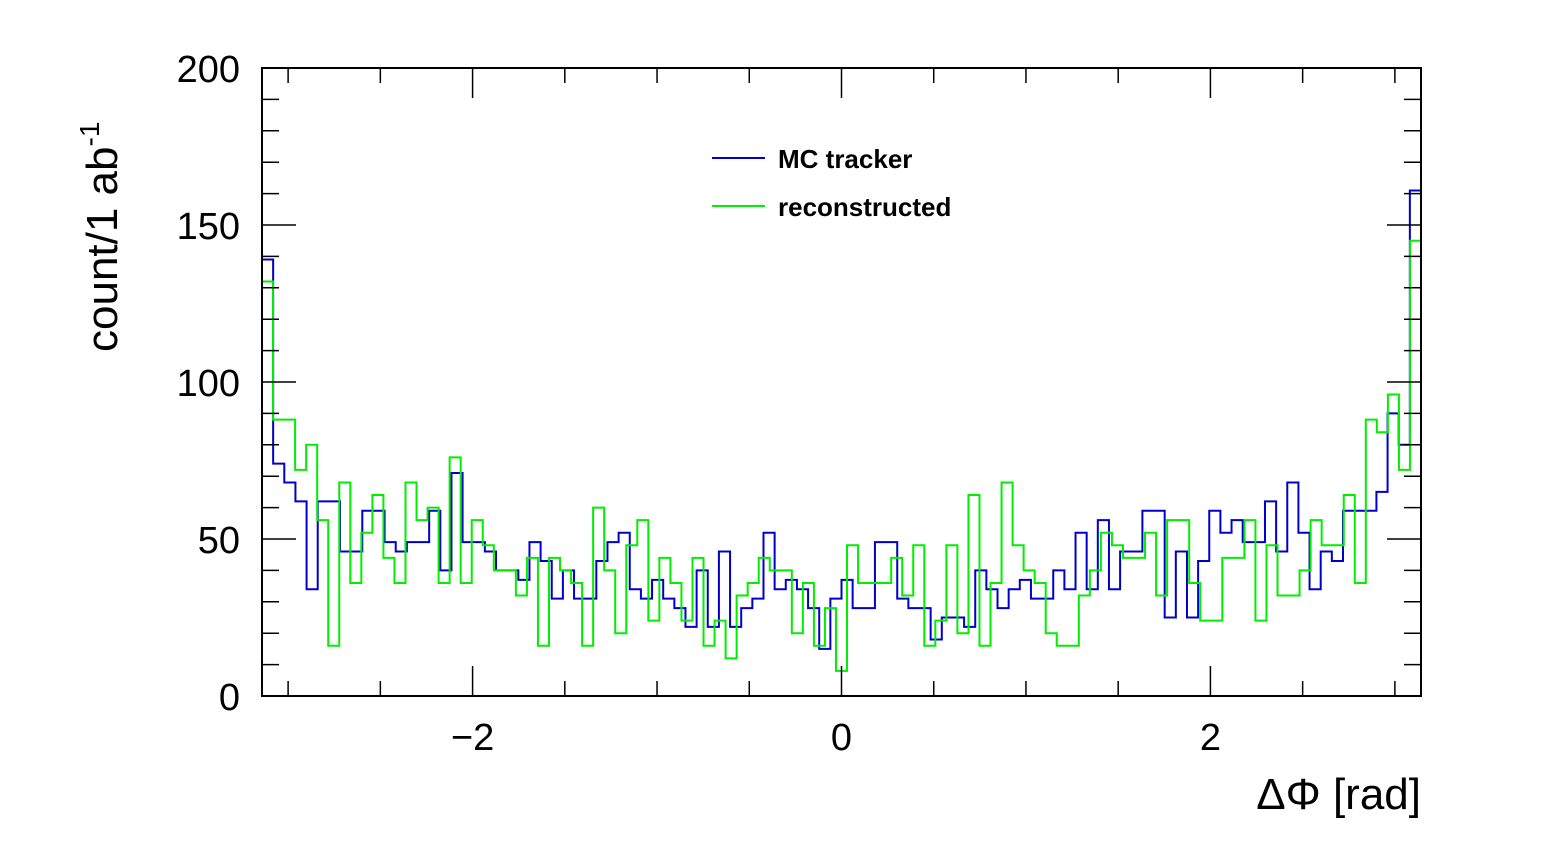  Describe the element at coordinates (1338, 794) in the screenshot. I see `x-axis-title: ΔΦ [rad]` at that location.